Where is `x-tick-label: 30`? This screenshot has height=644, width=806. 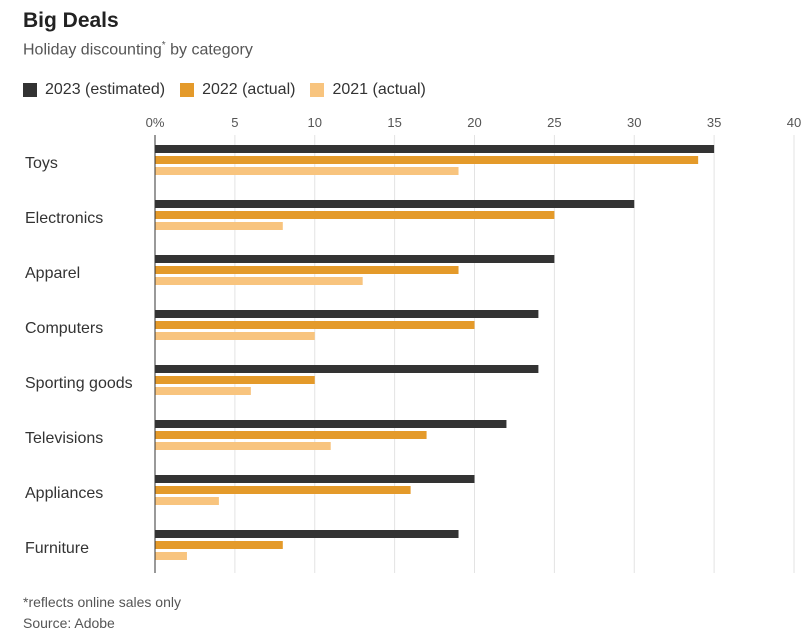 x-tick-label: 30 is located at coordinates (634, 122).